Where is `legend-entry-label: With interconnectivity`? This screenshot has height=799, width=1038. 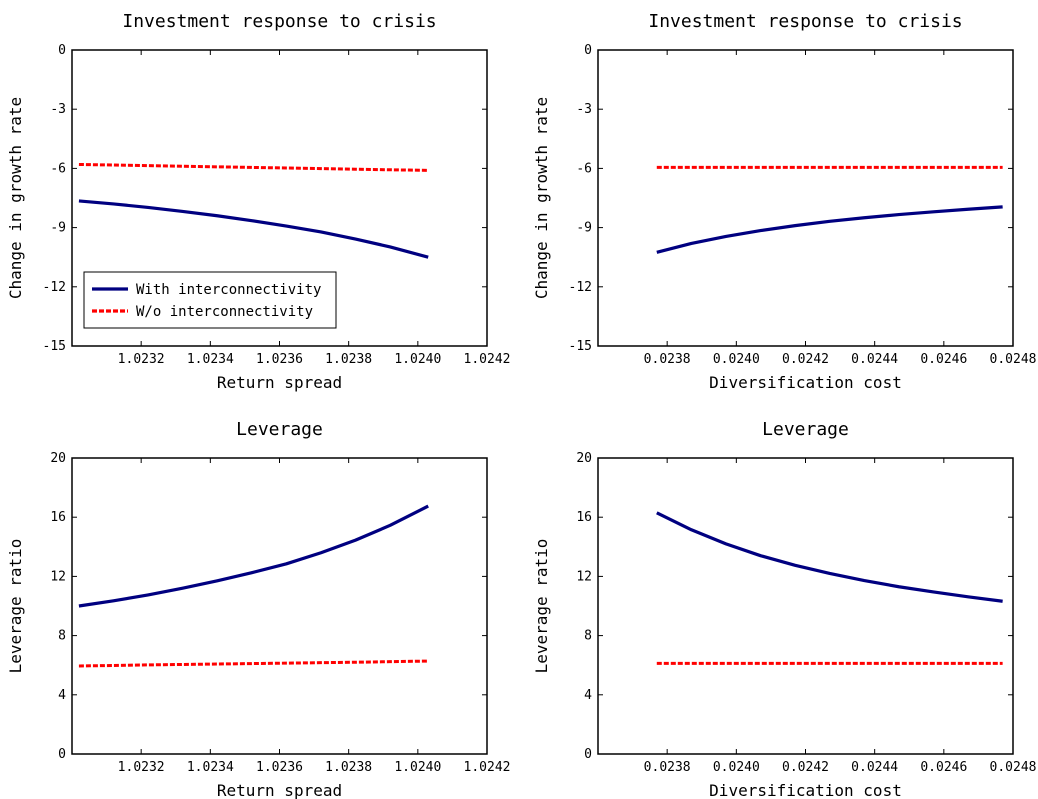 legend-entry-label: With interconnectivity is located at coordinates (228, 290).